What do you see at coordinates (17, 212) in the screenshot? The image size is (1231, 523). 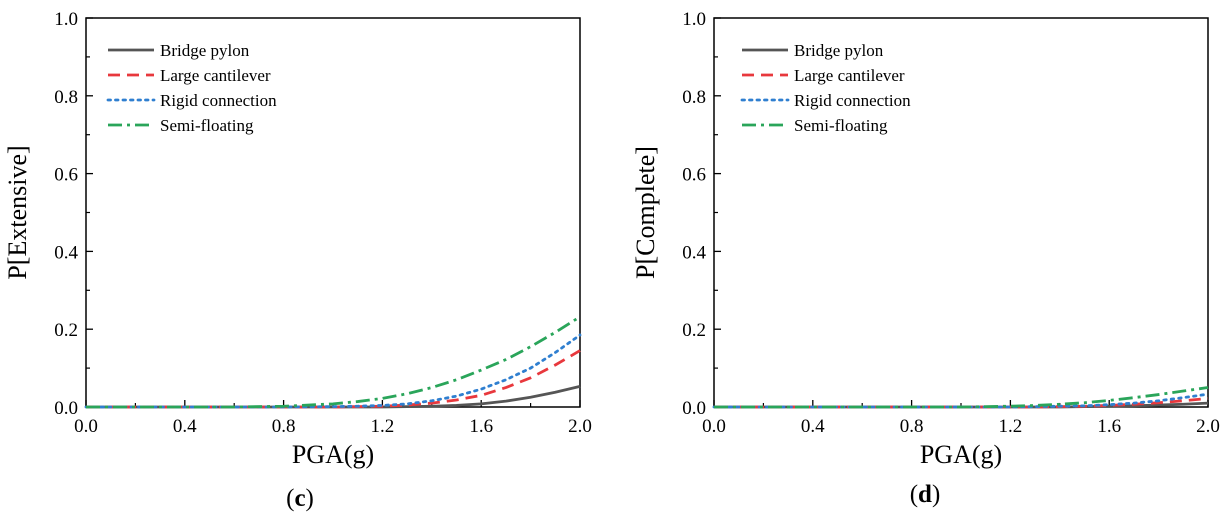 I see `y-axis-title: P[Extensive]` at bounding box center [17, 212].